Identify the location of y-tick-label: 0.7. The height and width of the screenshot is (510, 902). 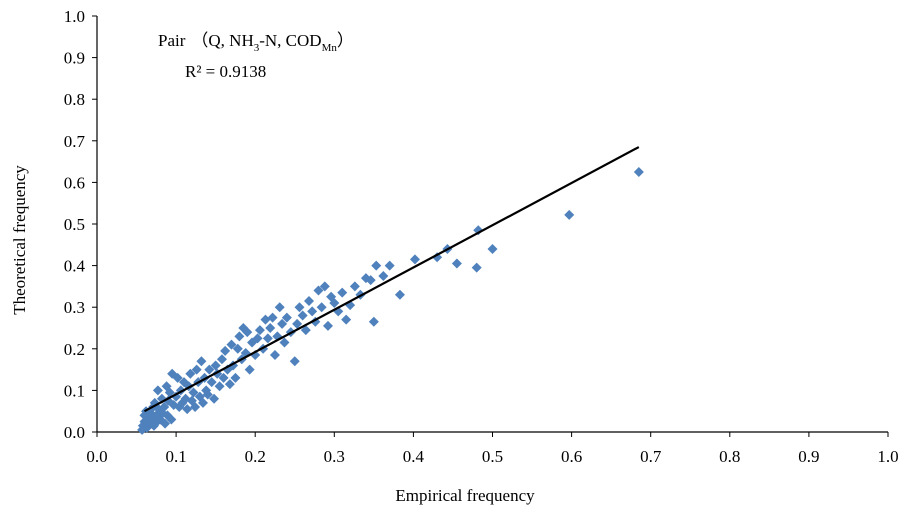
(75, 141).